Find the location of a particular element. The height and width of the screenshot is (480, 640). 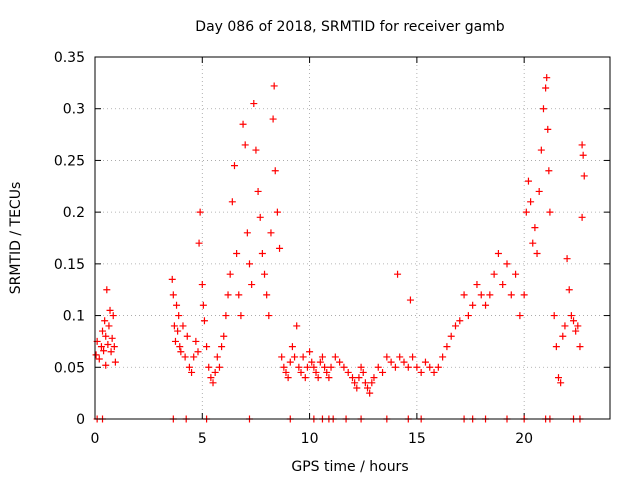

x-tick-label: 20 is located at coordinates (524, 439).